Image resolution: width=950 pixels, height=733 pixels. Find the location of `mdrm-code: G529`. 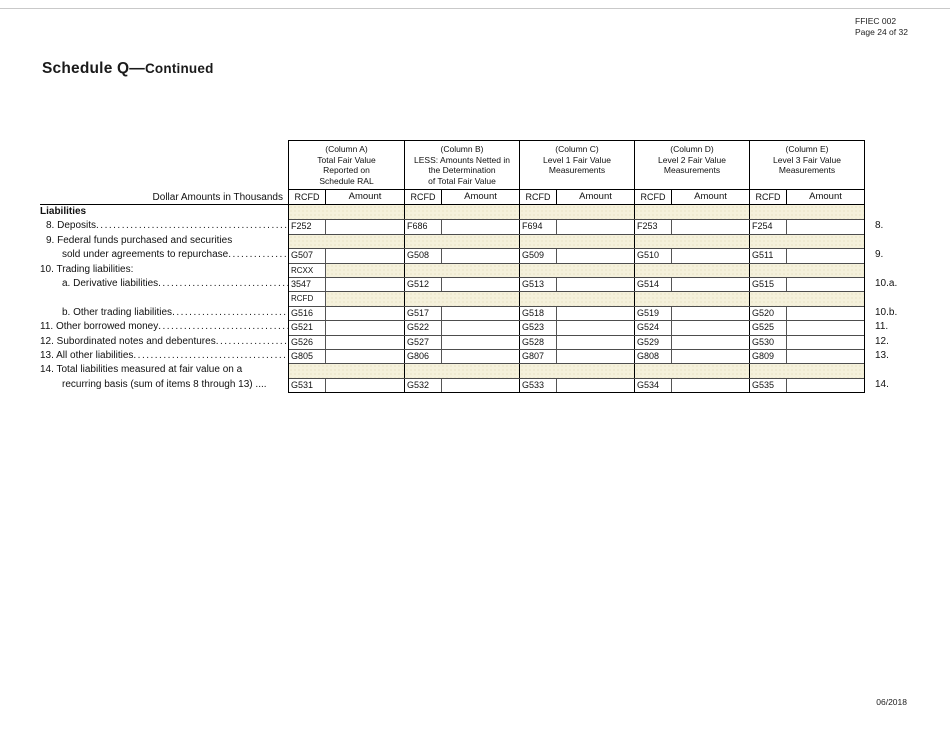

mdrm-code: G529 is located at coordinates (653, 342).